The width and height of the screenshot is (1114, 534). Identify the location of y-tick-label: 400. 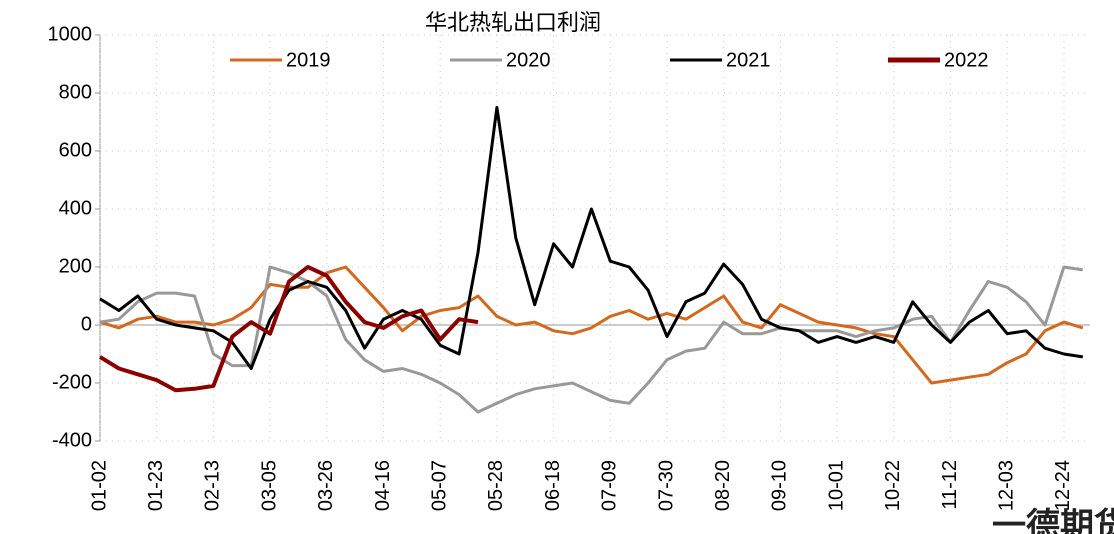
(75, 208).